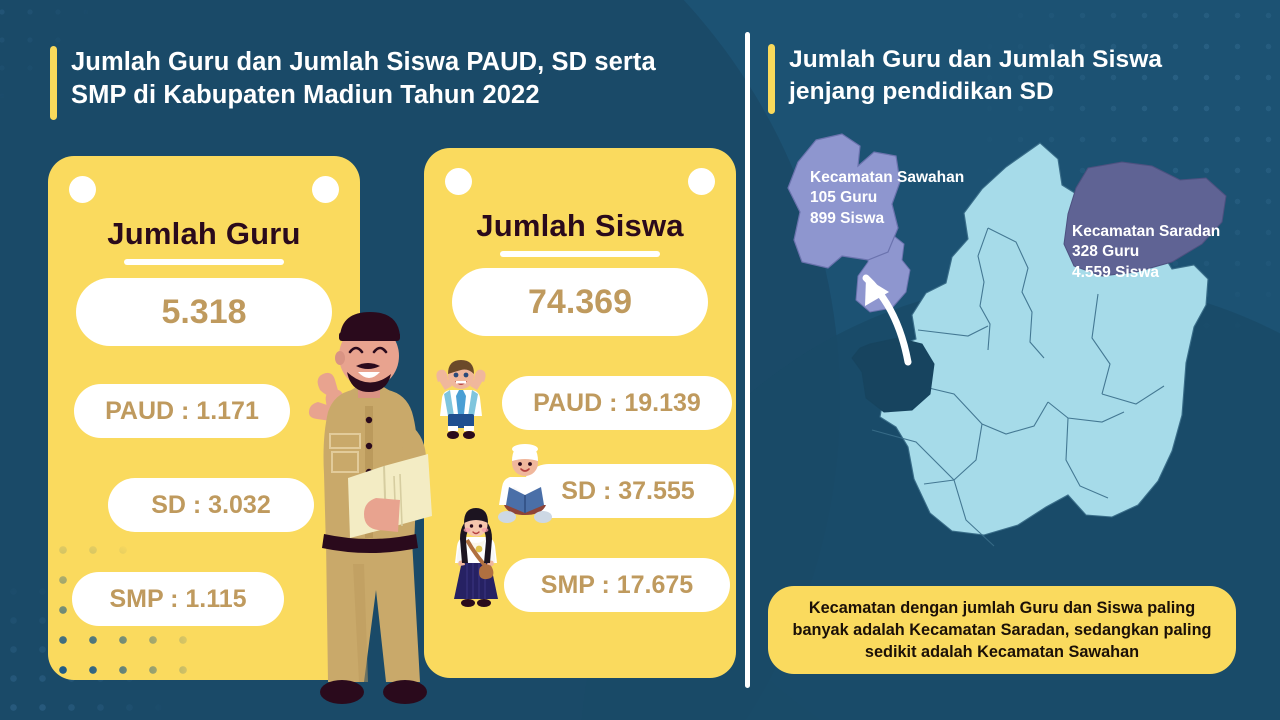  What do you see at coordinates (1106, 252) in the screenshot?
I see `saradan-teachers: 328 Guru` at bounding box center [1106, 252].